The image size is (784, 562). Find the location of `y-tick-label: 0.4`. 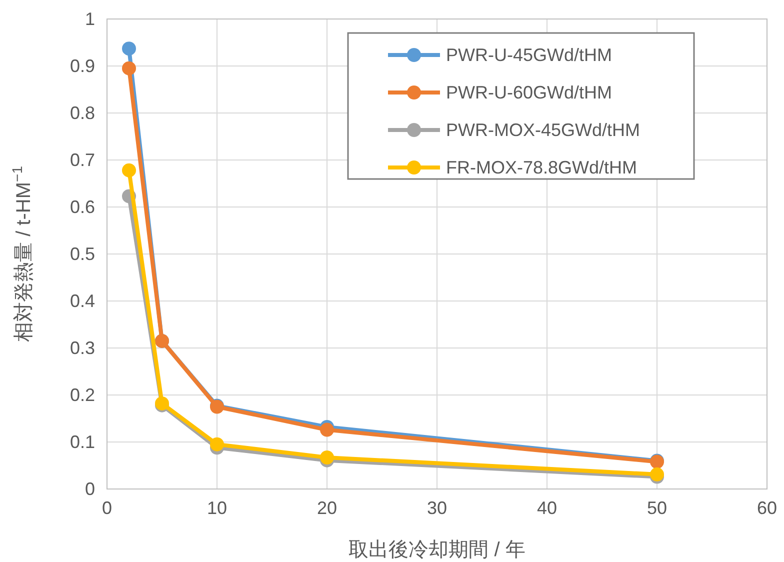

y-tick-label: 0.4 is located at coordinates (82, 301).